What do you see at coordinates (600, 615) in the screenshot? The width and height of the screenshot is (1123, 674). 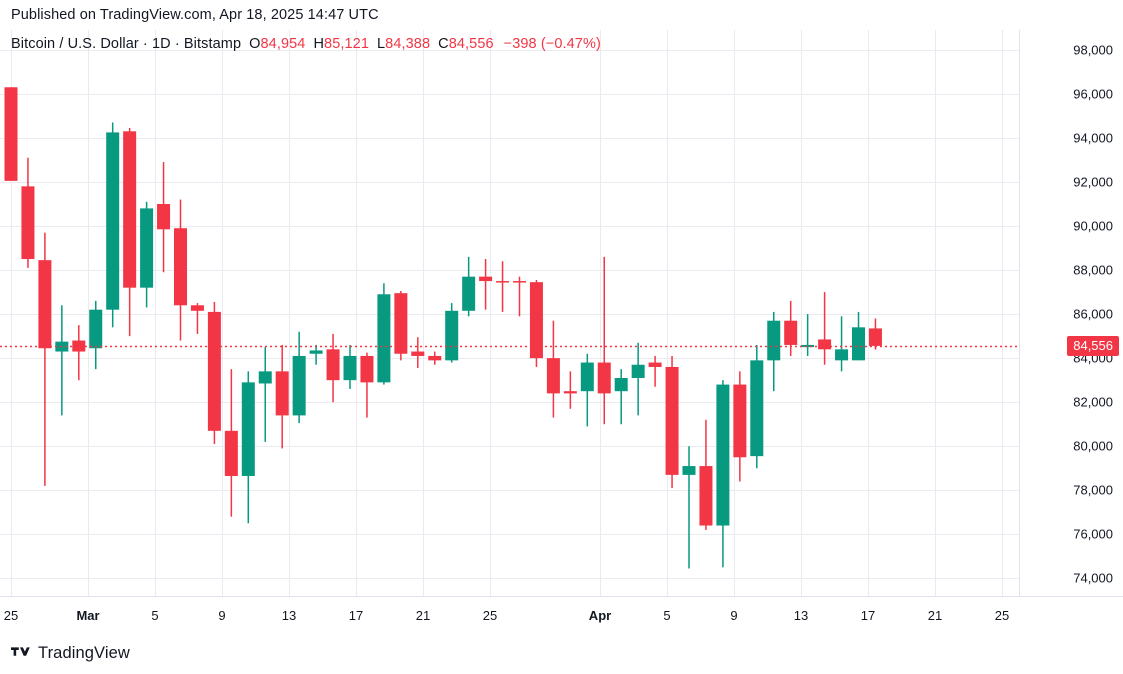 I see `time-tick-label: Apr` at bounding box center [600, 615].